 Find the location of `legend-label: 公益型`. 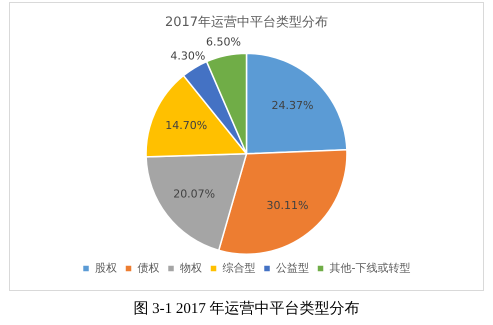

legend-label: 公益型 is located at coordinates (293, 267).